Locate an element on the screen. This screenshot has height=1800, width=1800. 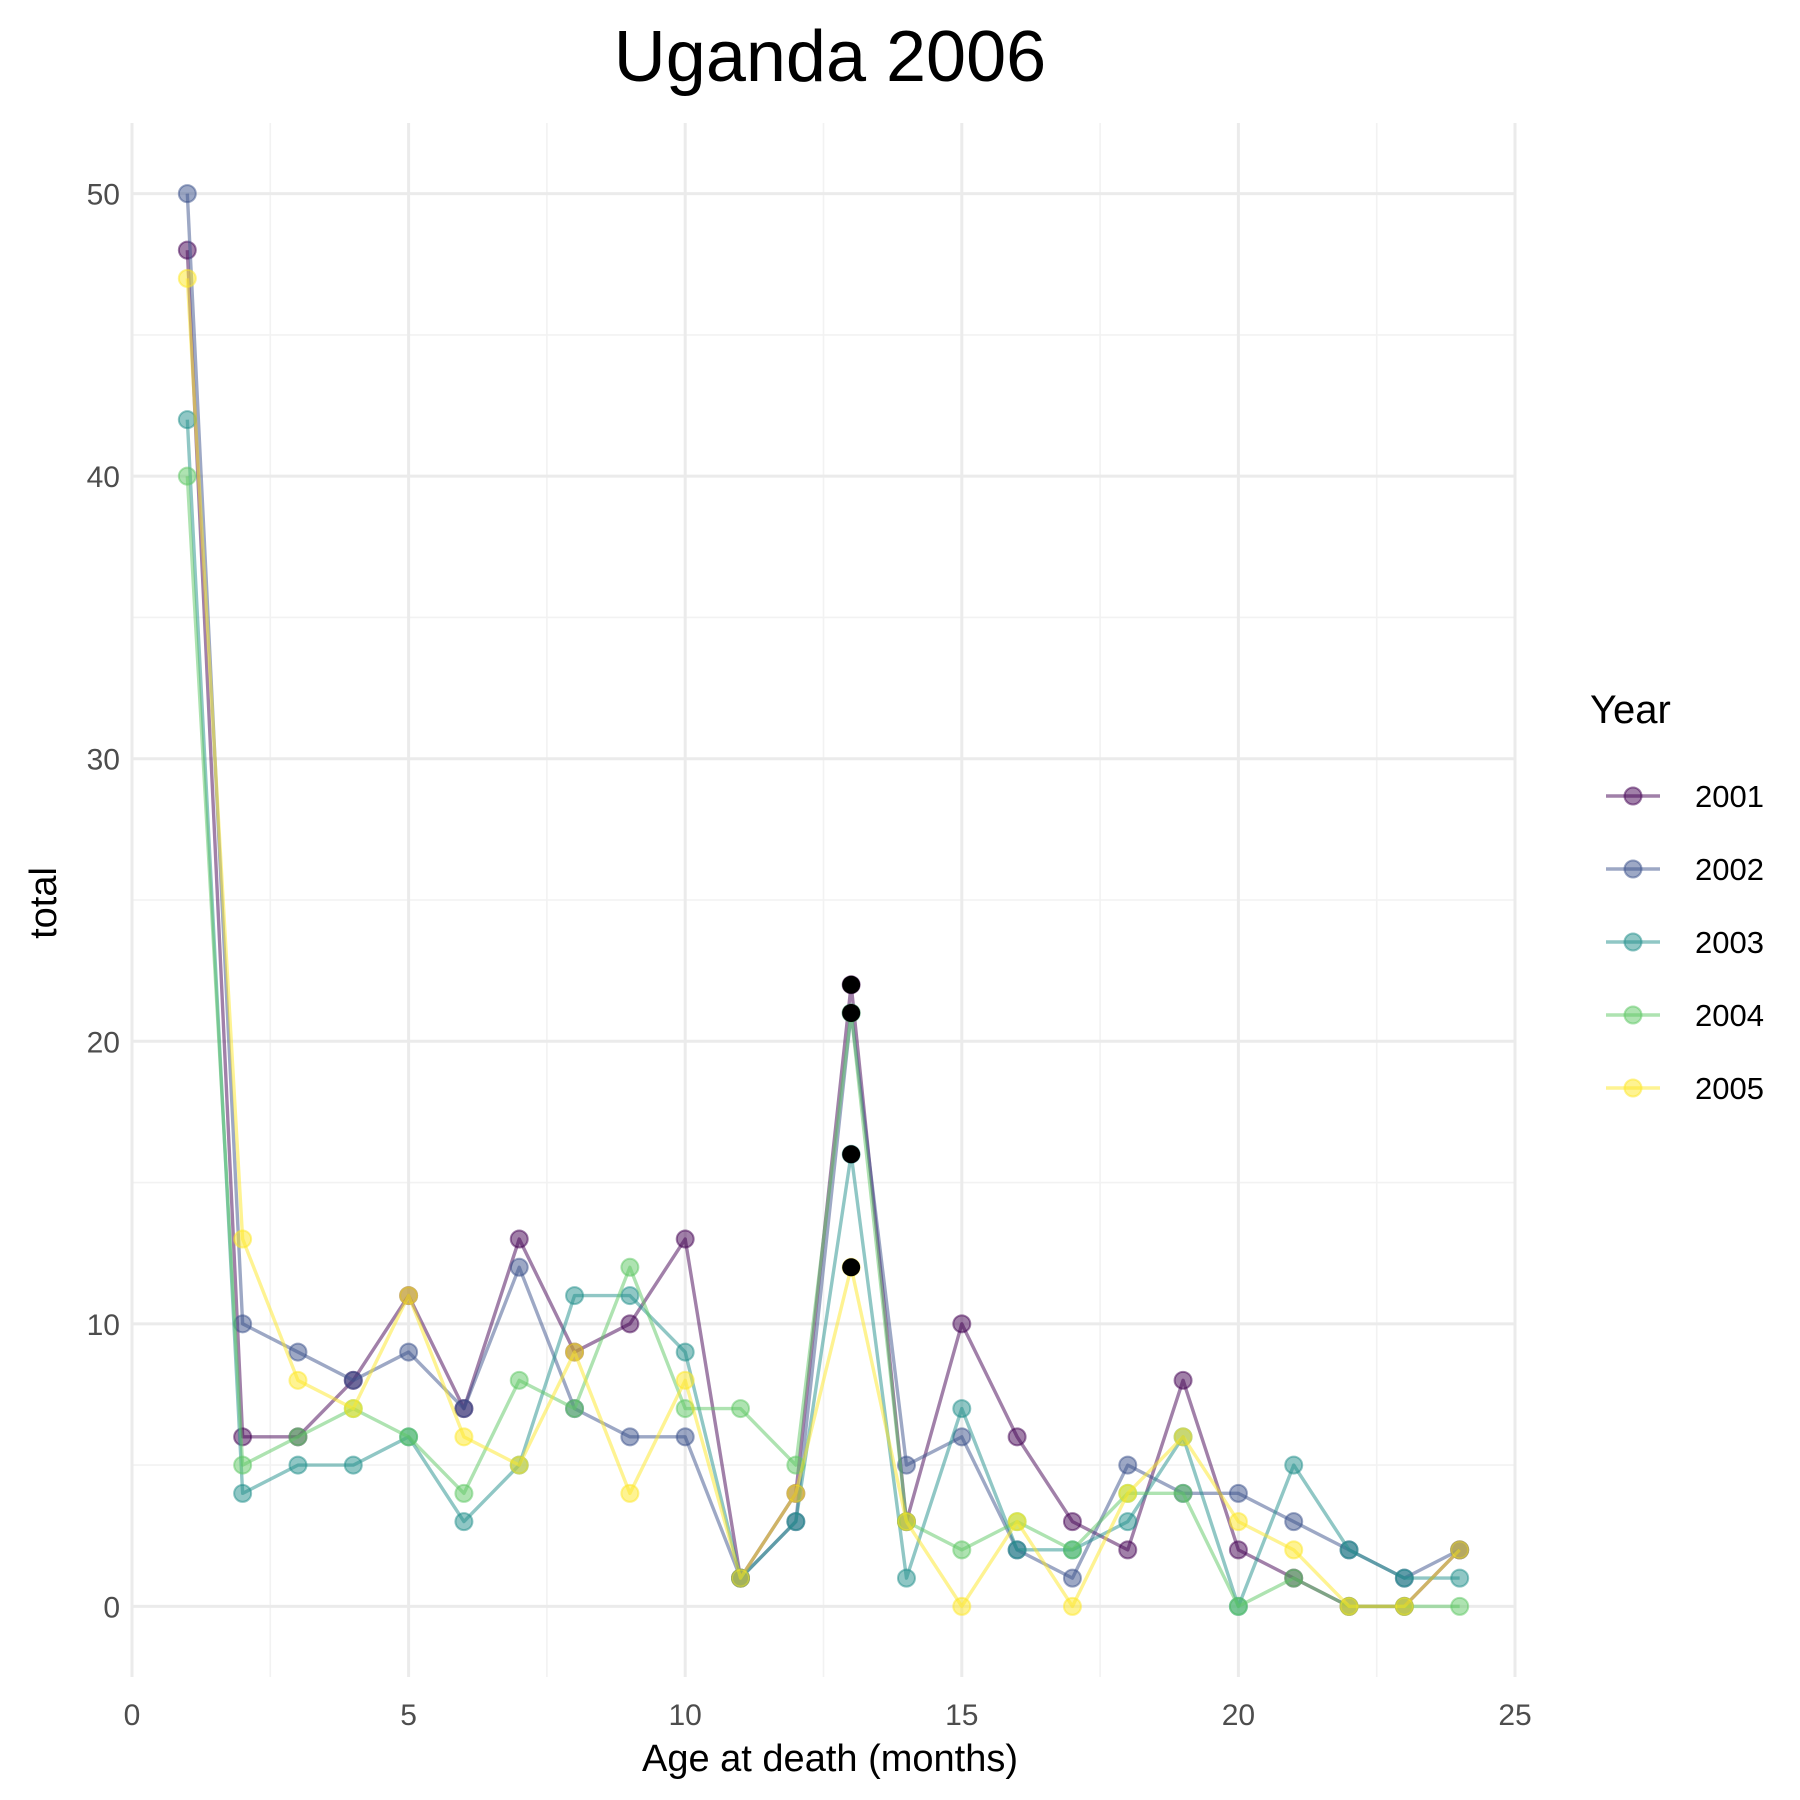
legend-label: 2003 is located at coordinates (1729, 942).